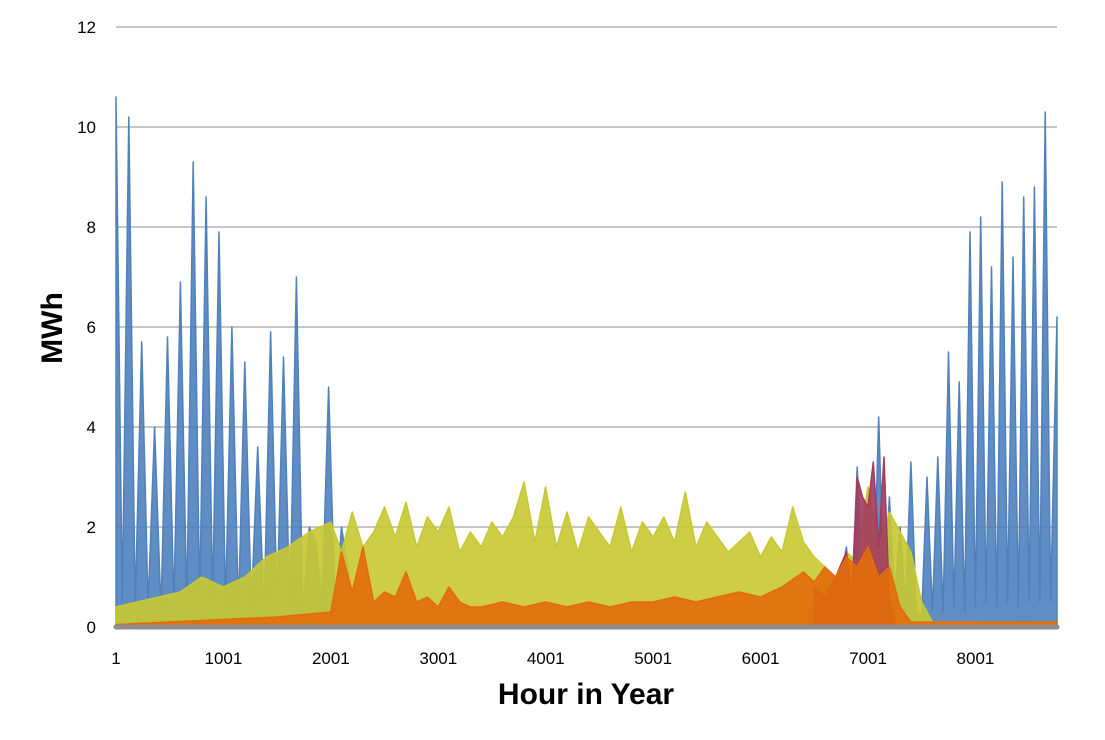 The height and width of the screenshot is (740, 1105). I want to click on y-tick-label: 4, so click(91, 427).